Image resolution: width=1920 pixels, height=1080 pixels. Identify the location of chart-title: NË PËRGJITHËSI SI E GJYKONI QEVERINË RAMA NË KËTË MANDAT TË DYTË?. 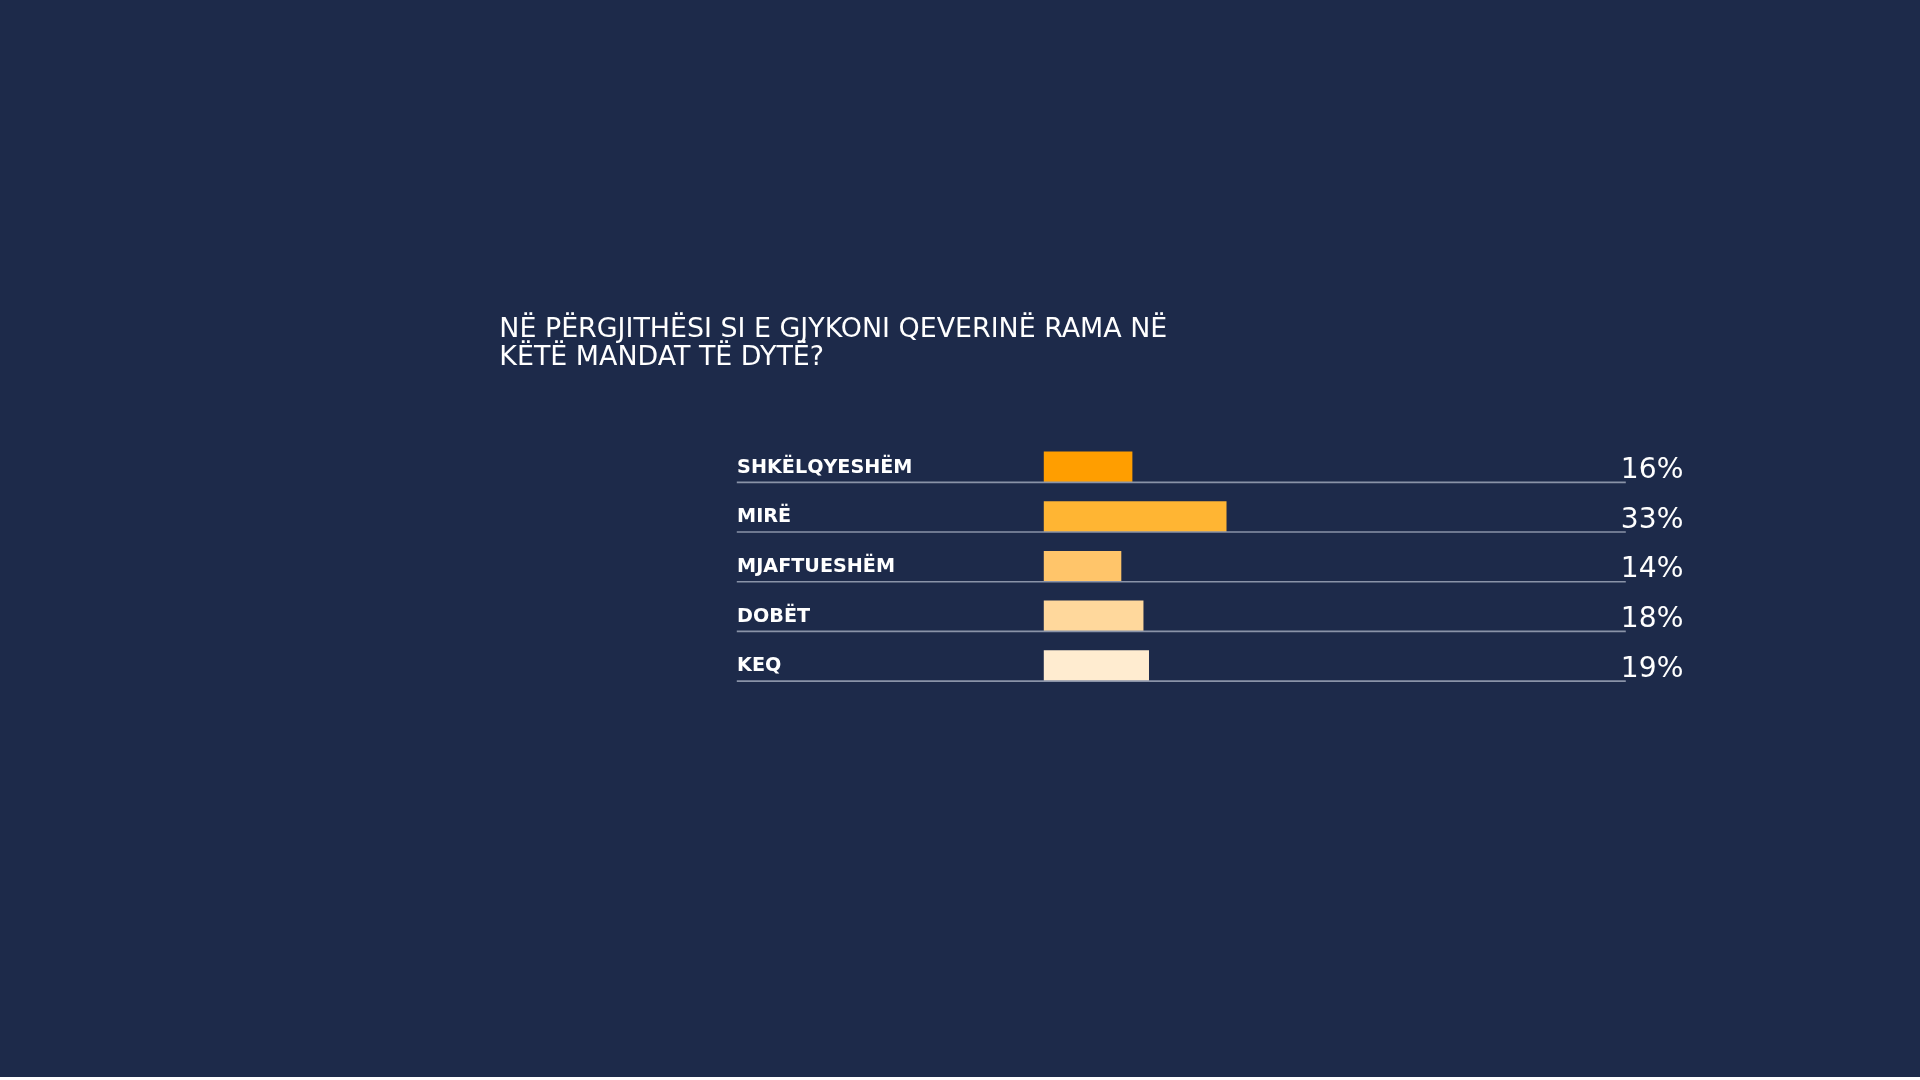
(833, 342).